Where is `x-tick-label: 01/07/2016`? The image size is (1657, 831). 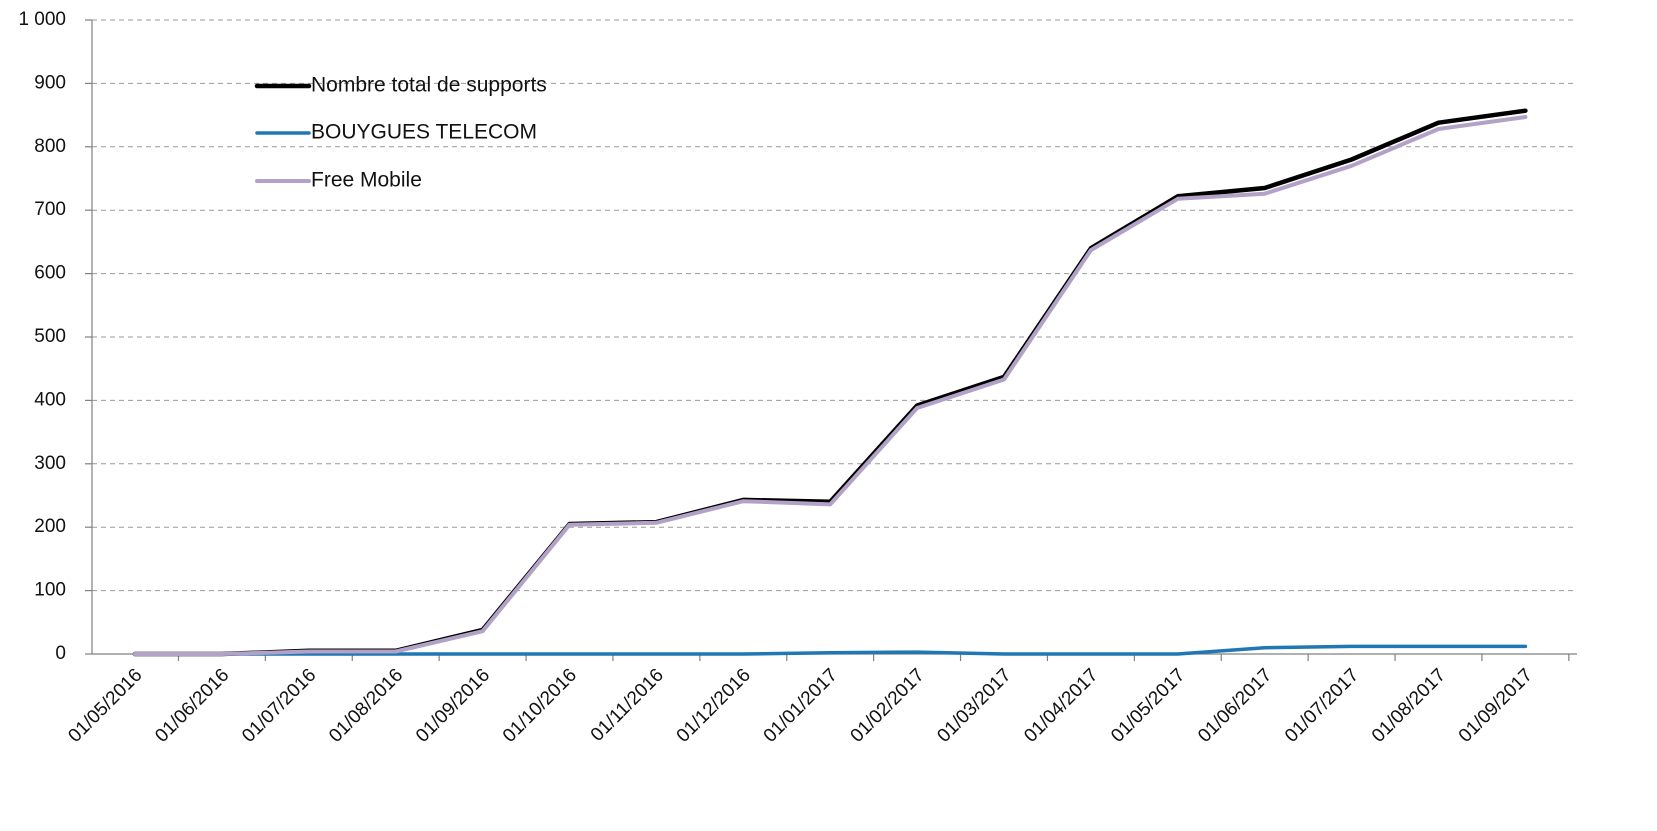 x-tick-label: 01/07/2016 is located at coordinates (279, 706).